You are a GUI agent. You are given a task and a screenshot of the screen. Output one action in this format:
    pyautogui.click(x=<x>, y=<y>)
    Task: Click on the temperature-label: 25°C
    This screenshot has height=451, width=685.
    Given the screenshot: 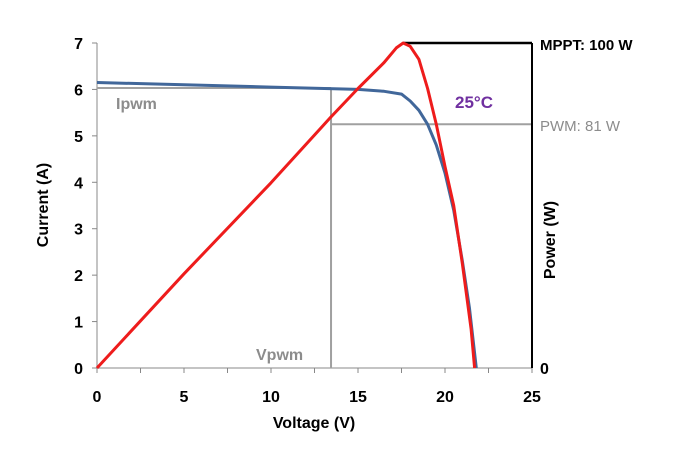 What is the action you would take?
    pyautogui.click(x=474, y=102)
    